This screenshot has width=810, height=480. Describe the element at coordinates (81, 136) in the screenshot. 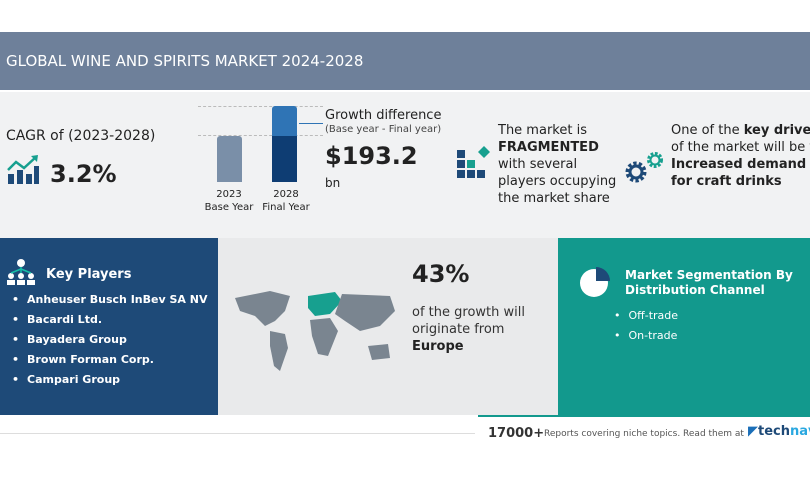

I see `cagr-label: CAGR of (2023-2028)` at that location.